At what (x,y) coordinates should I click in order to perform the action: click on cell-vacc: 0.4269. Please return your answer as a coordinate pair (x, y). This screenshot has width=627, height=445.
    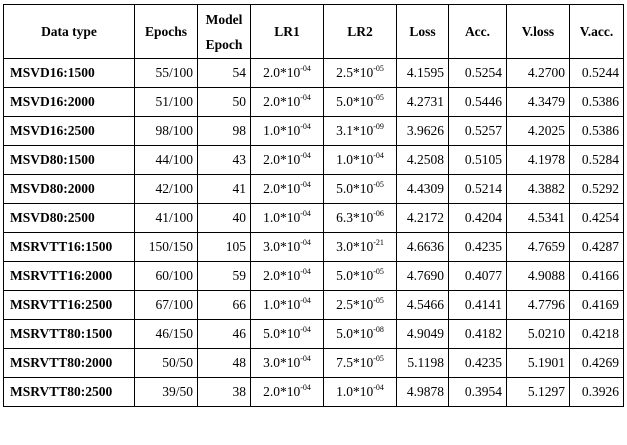
    Looking at the image, I should click on (596, 363).